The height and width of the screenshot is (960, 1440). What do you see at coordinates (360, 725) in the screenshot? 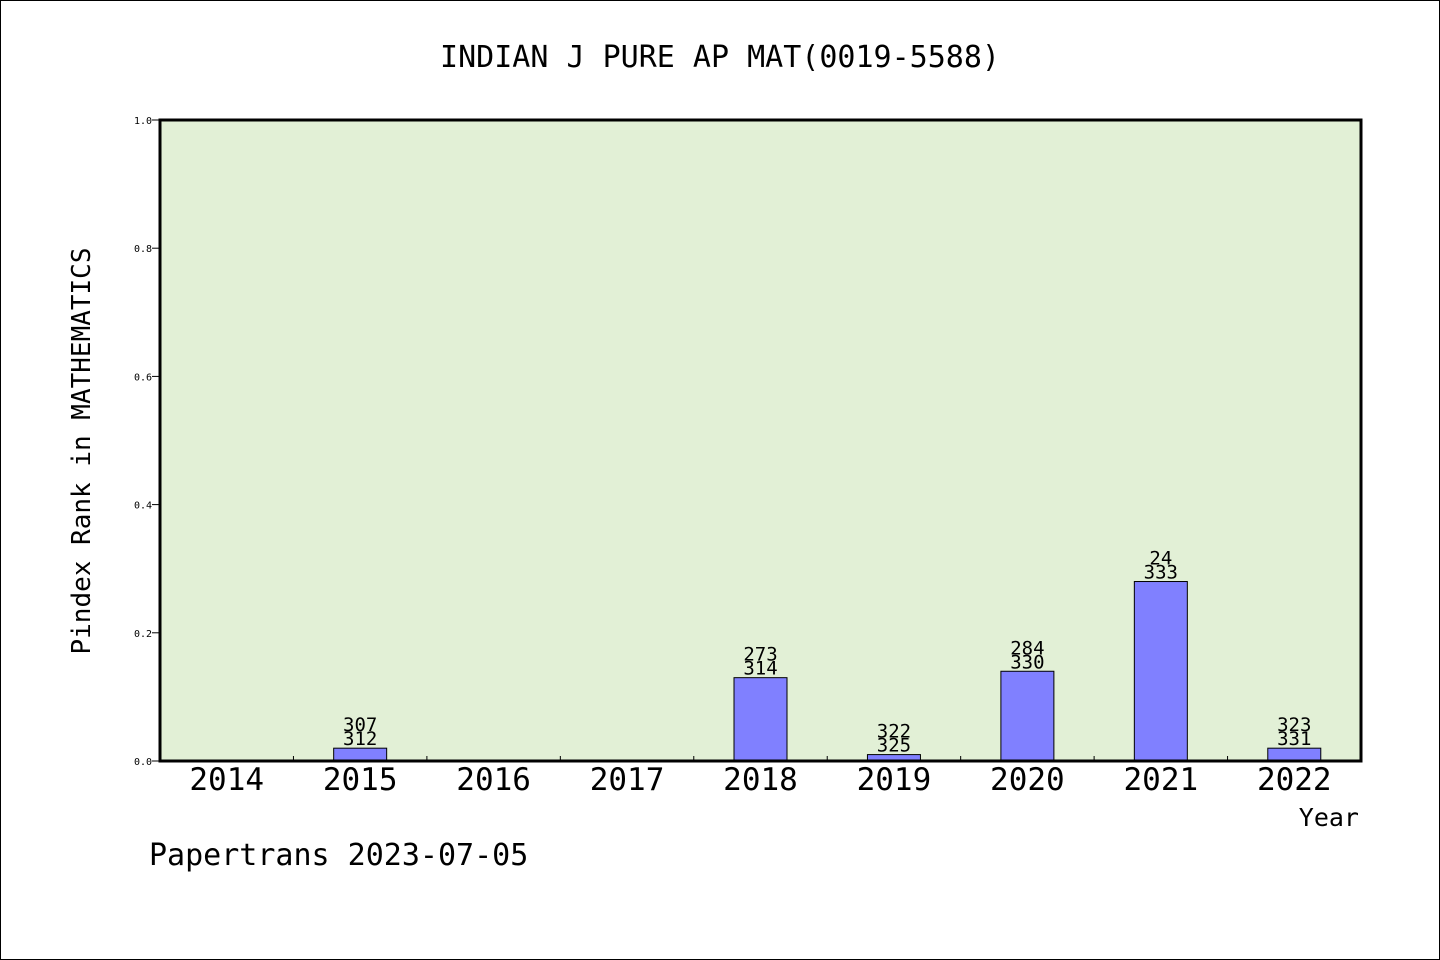
I see `bar-data-label: 307` at bounding box center [360, 725].